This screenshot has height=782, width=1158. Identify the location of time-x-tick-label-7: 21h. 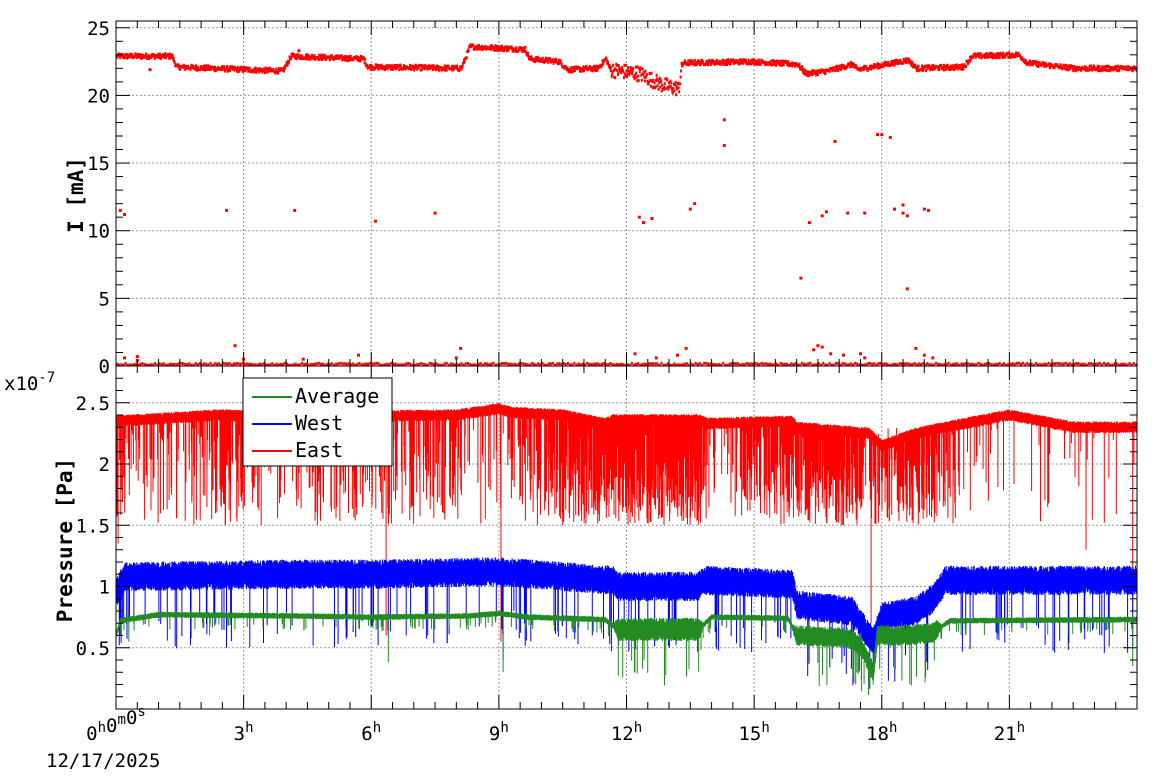
(1009, 732).